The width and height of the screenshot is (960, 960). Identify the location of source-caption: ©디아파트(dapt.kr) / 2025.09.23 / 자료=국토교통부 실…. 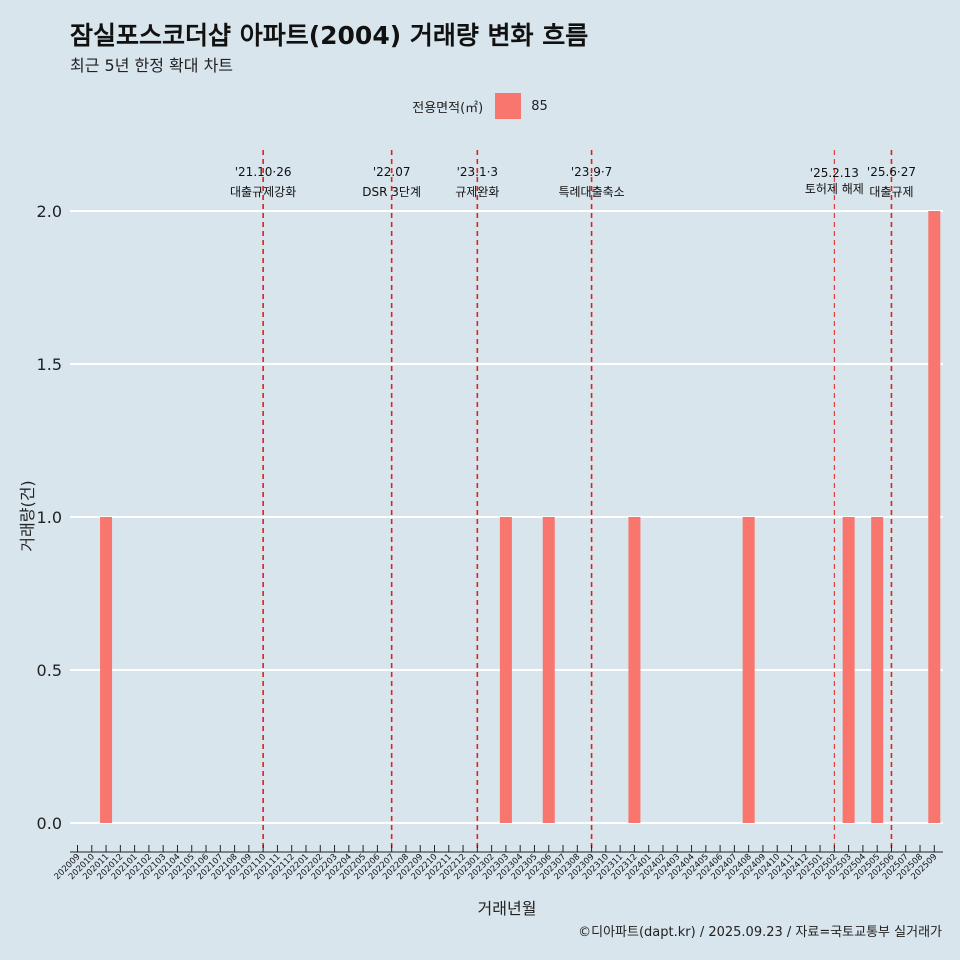
(760, 932).